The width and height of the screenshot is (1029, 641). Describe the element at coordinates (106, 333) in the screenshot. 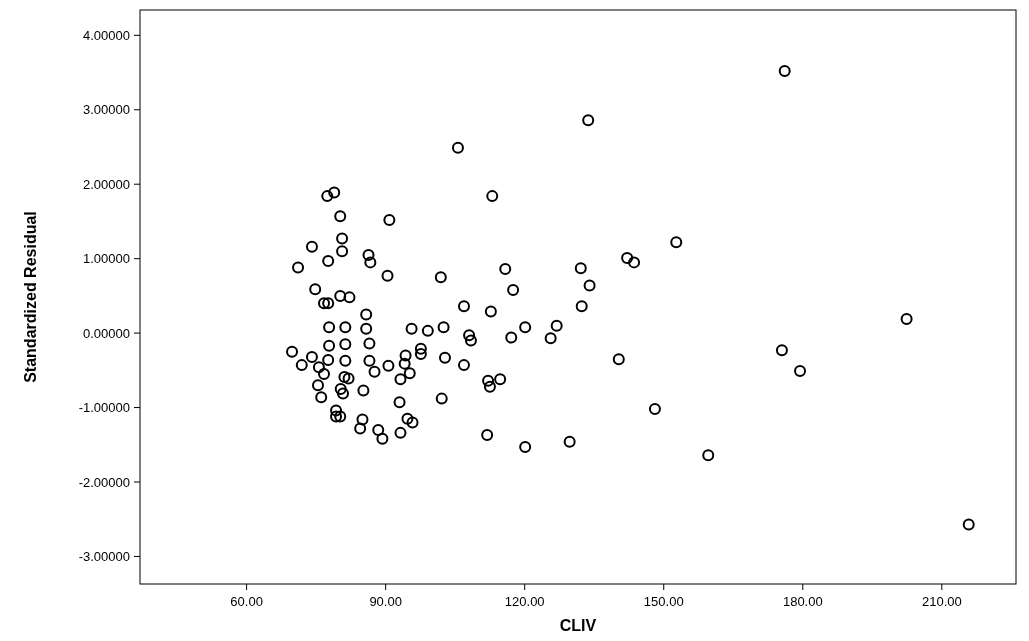

I see `y-tick-label: 0.00000` at that location.